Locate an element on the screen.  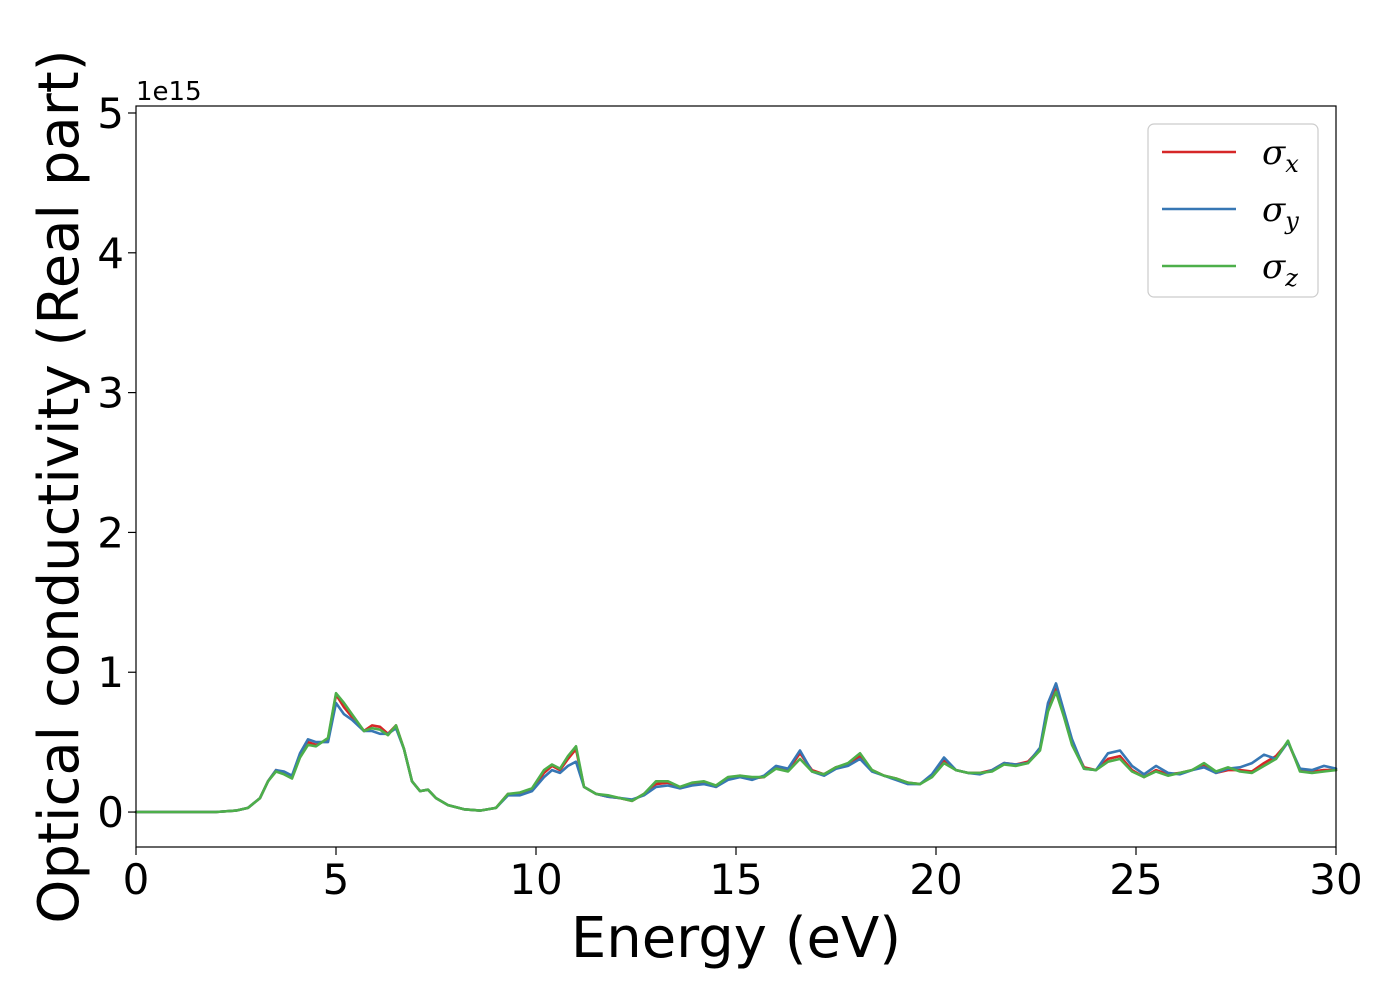
x-tick-label: 5 is located at coordinates (336, 879).